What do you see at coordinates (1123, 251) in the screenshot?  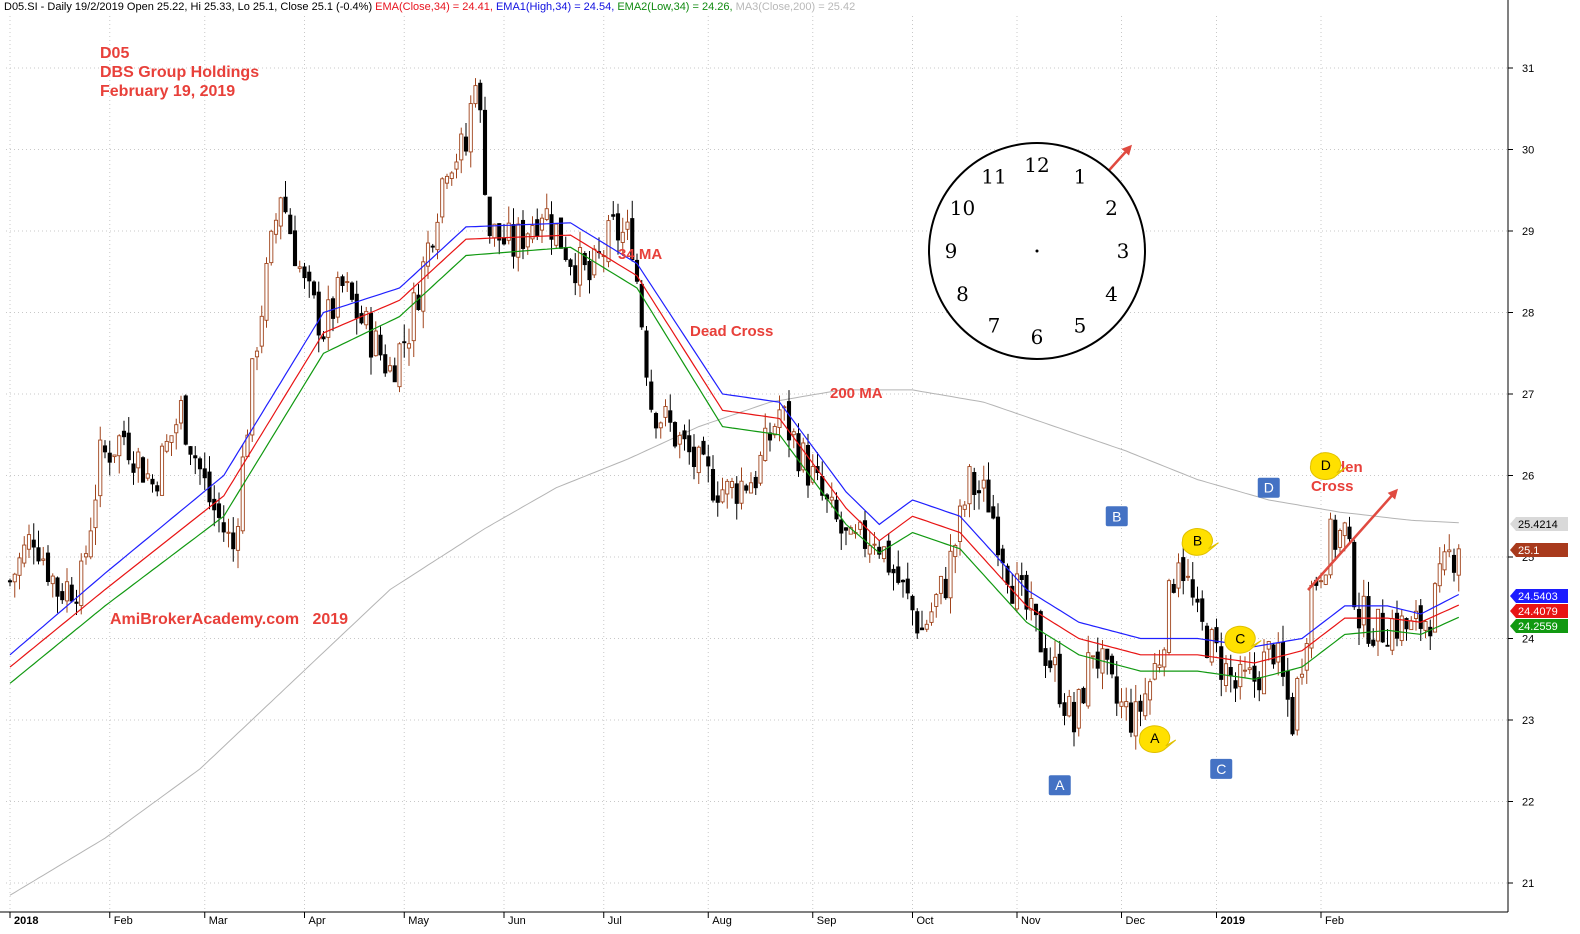 I see `clock-number: 3` at bounding box center [1123, 251].